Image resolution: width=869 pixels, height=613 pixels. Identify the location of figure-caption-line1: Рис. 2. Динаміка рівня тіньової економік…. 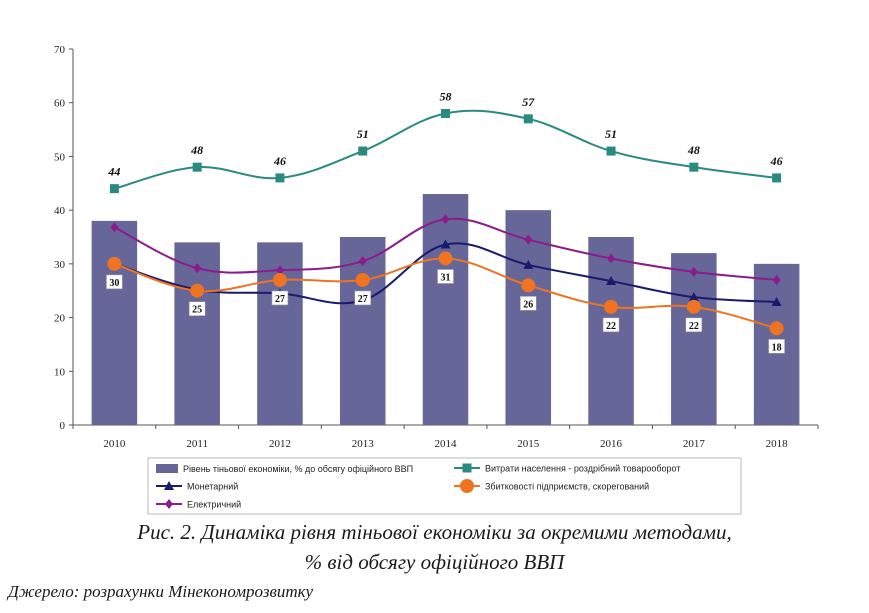
(434, 532).